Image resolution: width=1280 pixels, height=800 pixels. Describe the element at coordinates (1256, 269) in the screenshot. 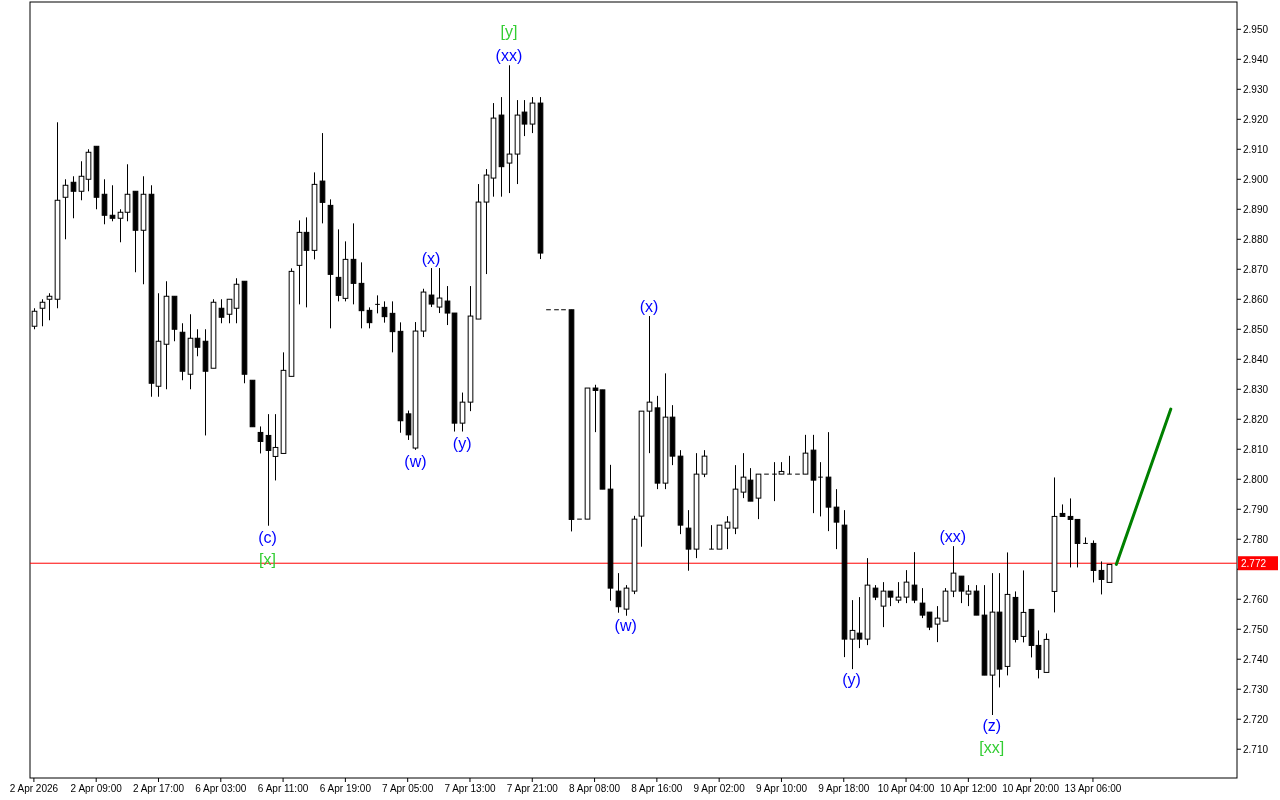

I see `y-tick-label: 2.870` at that location.